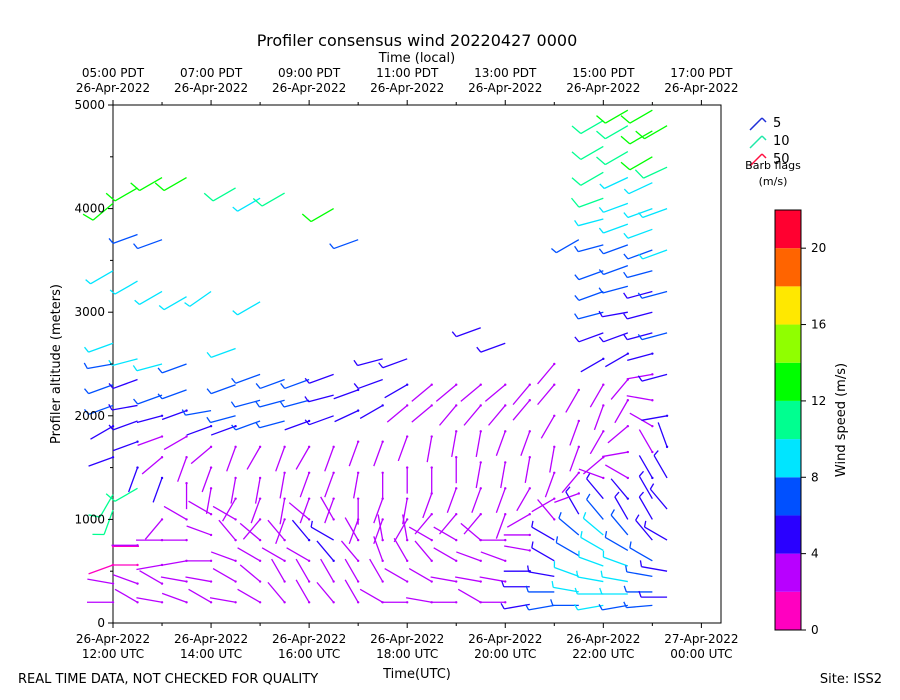  Describe the element at coordinates (309, 654) in the screenshot. I see `x-tick-time: 16:00 UTC` at that location.